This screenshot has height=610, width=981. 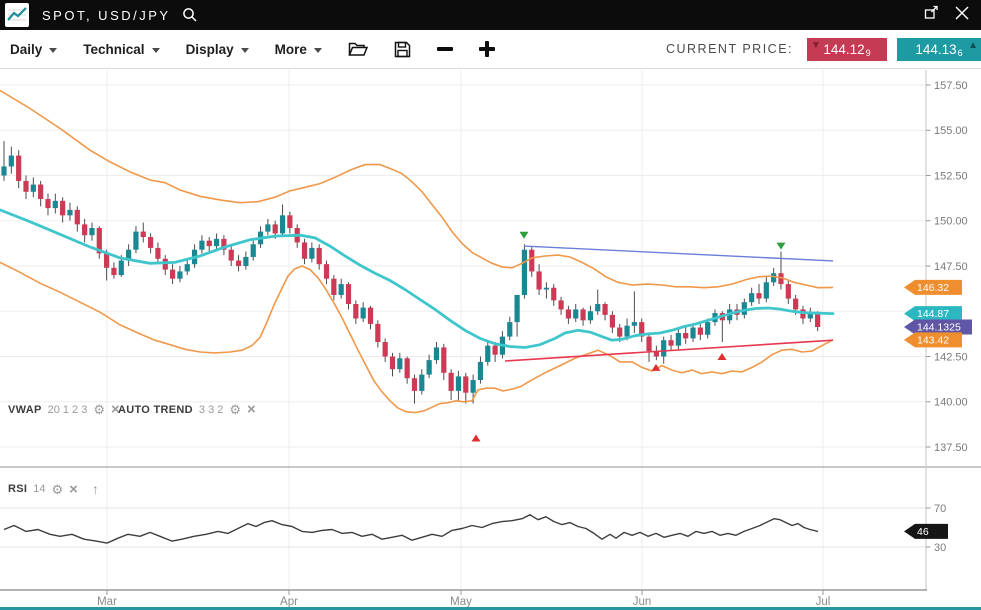 I want to click on menu-technical: Technical, so click(x=121, y=49).